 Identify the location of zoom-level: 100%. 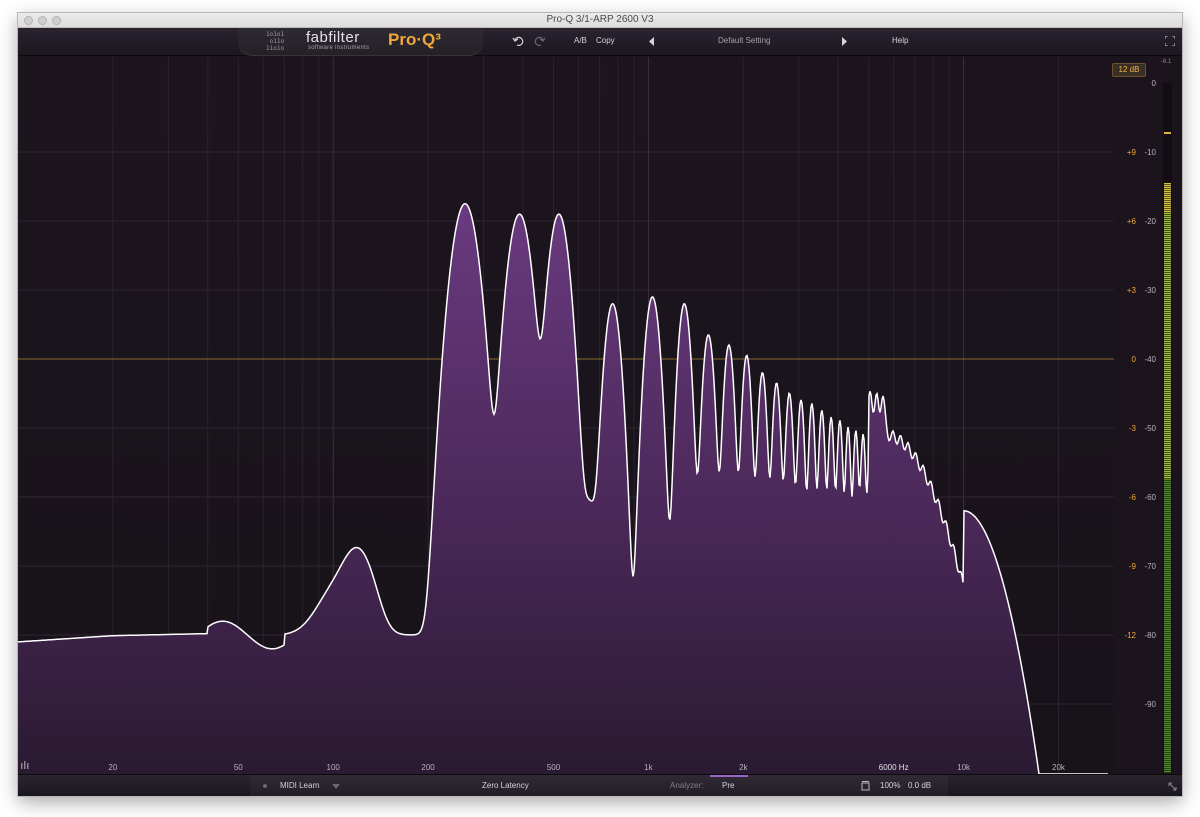
(890, 785).